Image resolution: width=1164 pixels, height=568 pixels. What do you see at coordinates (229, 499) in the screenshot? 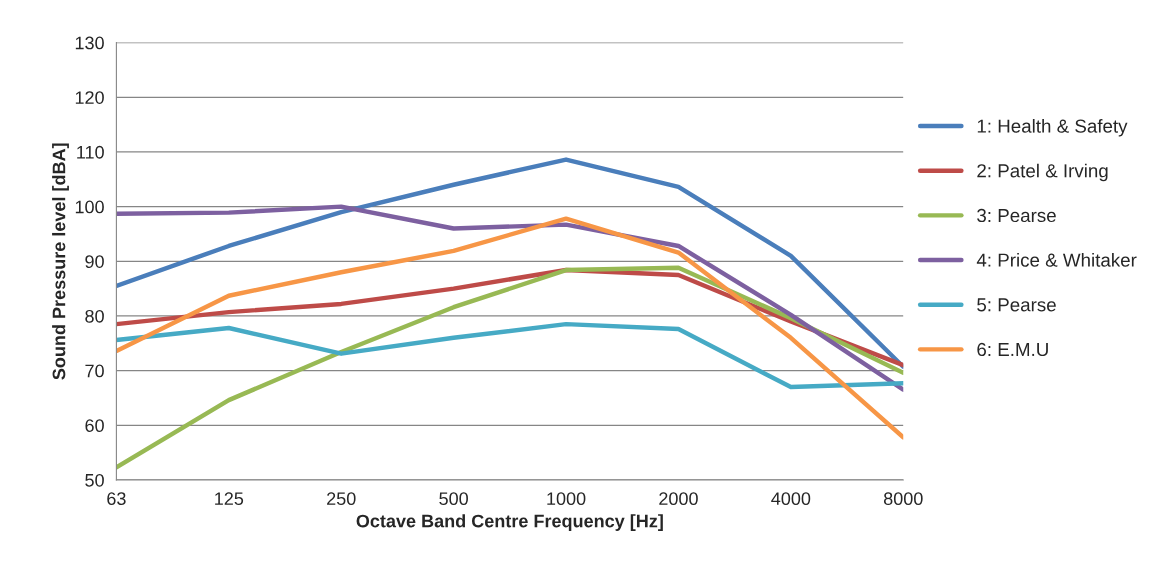
I see `x-tick-label: 125` at bounding box center [229, 499].